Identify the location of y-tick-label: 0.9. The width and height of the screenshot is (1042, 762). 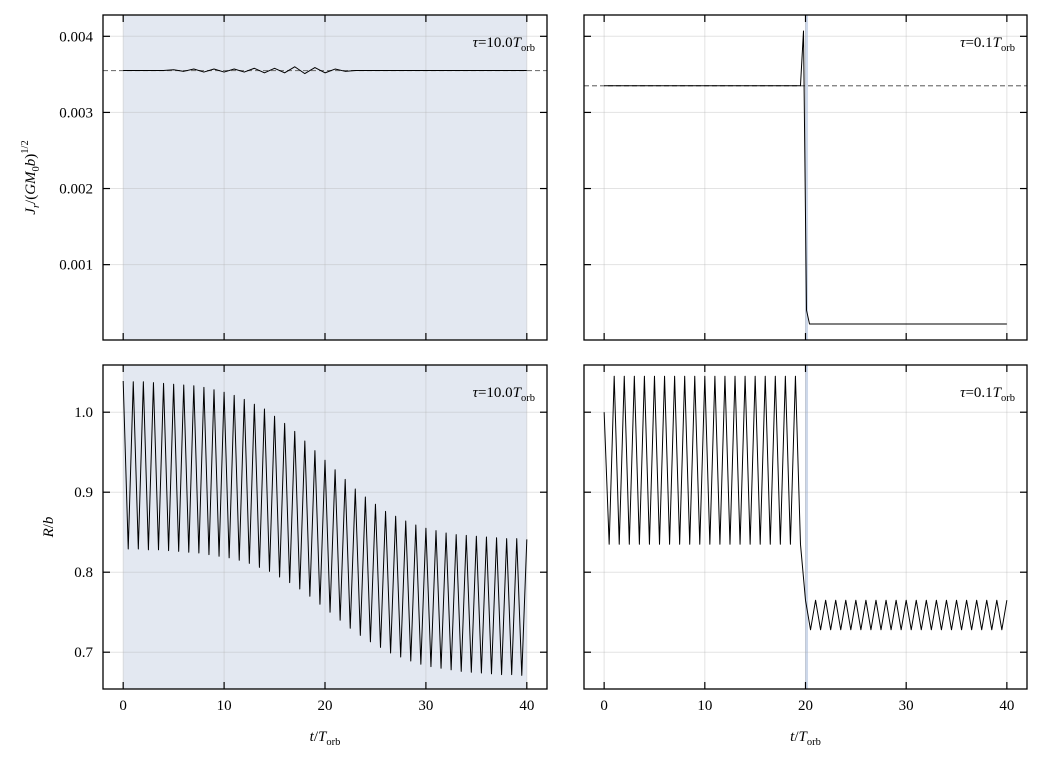
(83, 493).